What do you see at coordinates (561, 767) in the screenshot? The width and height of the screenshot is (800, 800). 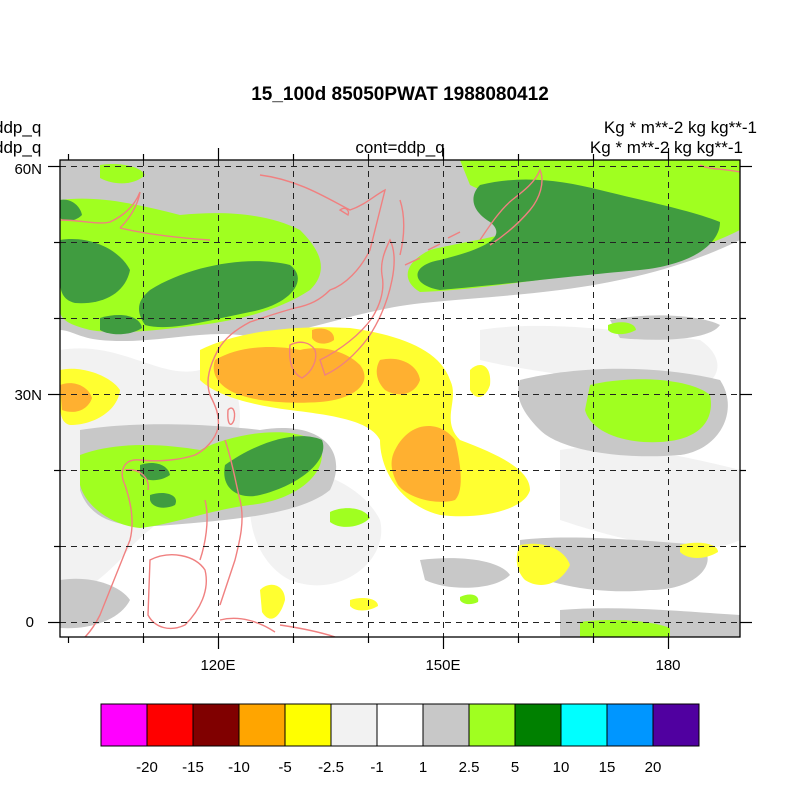 I see `colorbar-label: 10` at bounding box center [561, 767].